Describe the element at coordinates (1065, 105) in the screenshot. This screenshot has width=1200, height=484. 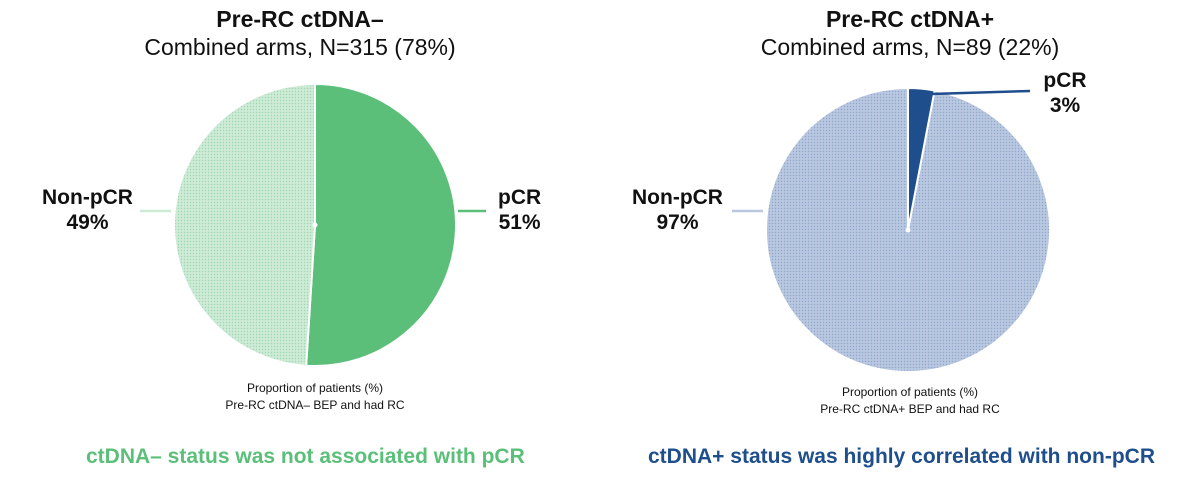
I see `slice-value: 3%` at that location.